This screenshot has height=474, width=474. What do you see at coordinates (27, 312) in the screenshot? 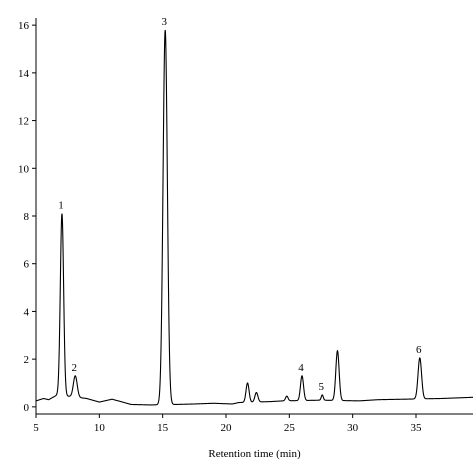
I see `y-tick-label: 4` at bounding box center [27, 312].